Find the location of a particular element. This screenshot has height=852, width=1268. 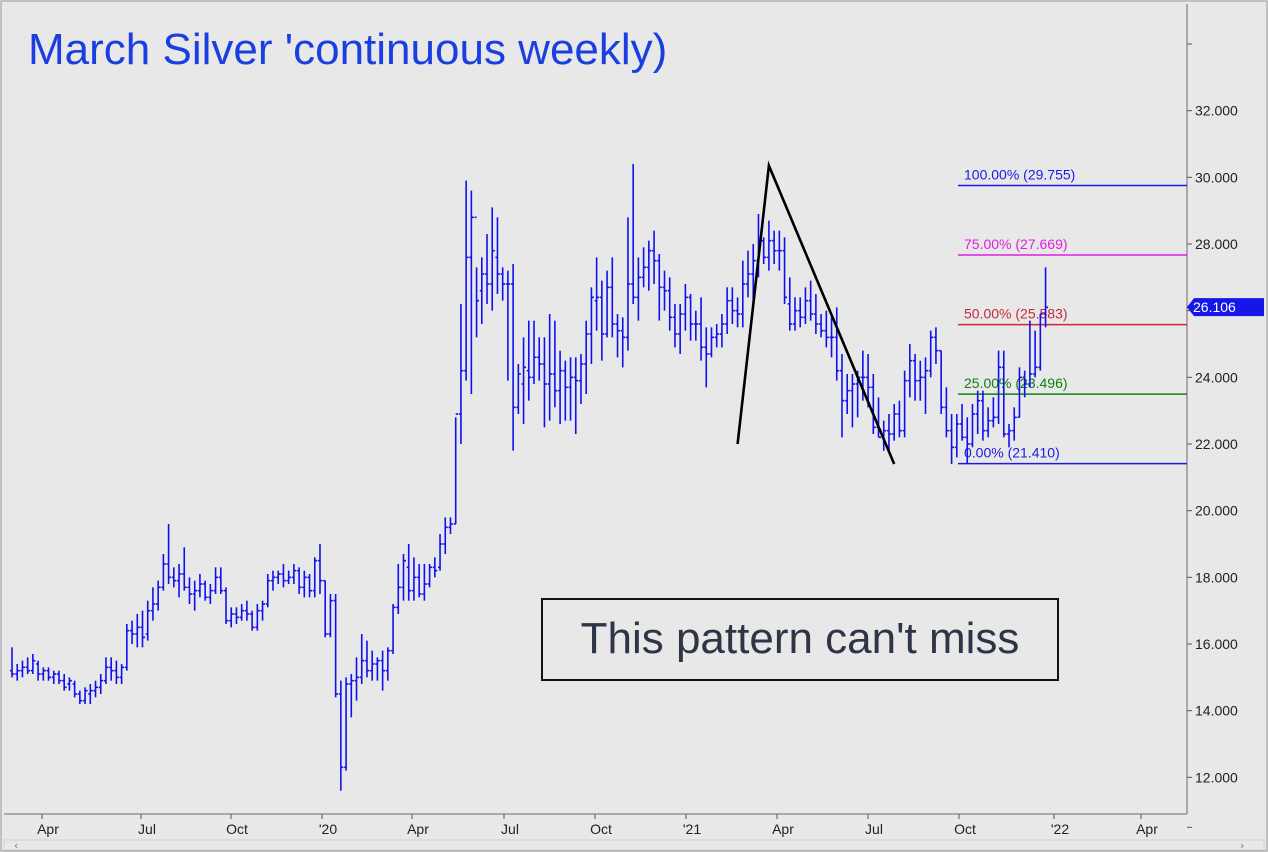

annotation-text: This pattern can't miss is located at coordinates (800, 638).